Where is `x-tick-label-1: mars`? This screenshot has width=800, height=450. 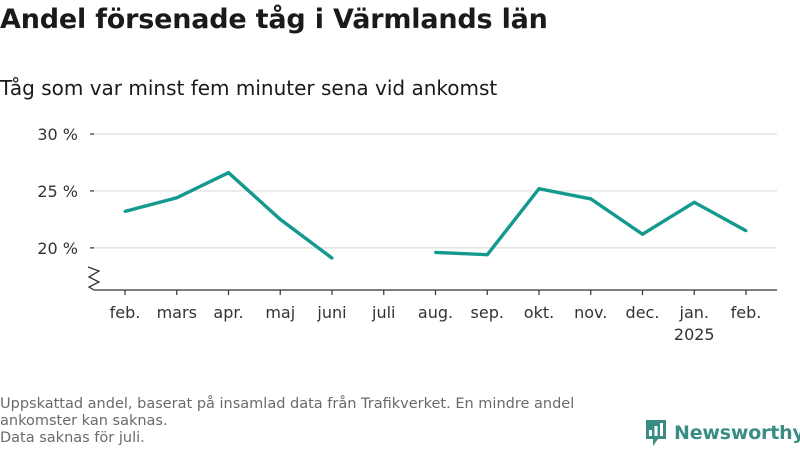
x-tick-label-1: mars is located at coordinates (177, 312).